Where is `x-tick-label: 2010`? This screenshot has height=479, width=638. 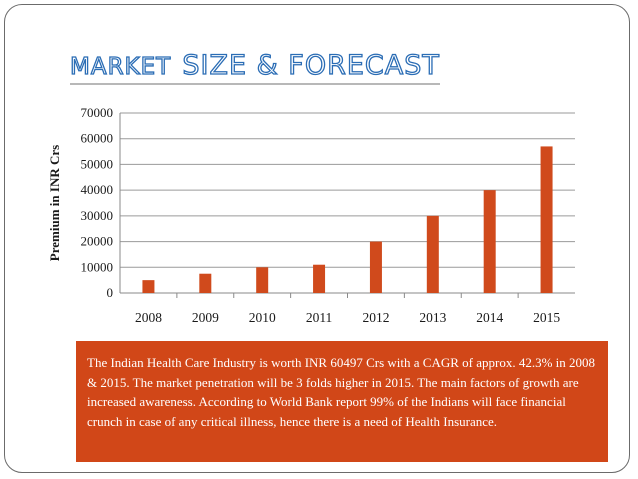
x-tick-label: 2010 is located at coordinates (262, 317).